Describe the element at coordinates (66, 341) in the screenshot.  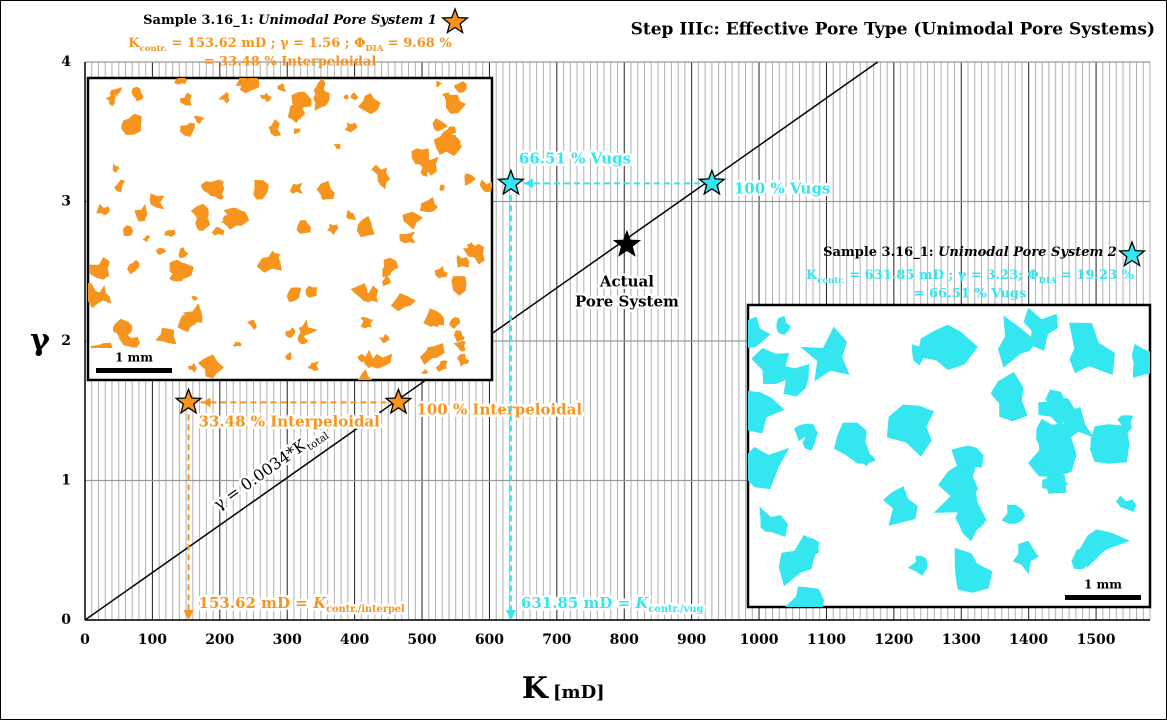
I see `y-tick-label: 2` at that location.